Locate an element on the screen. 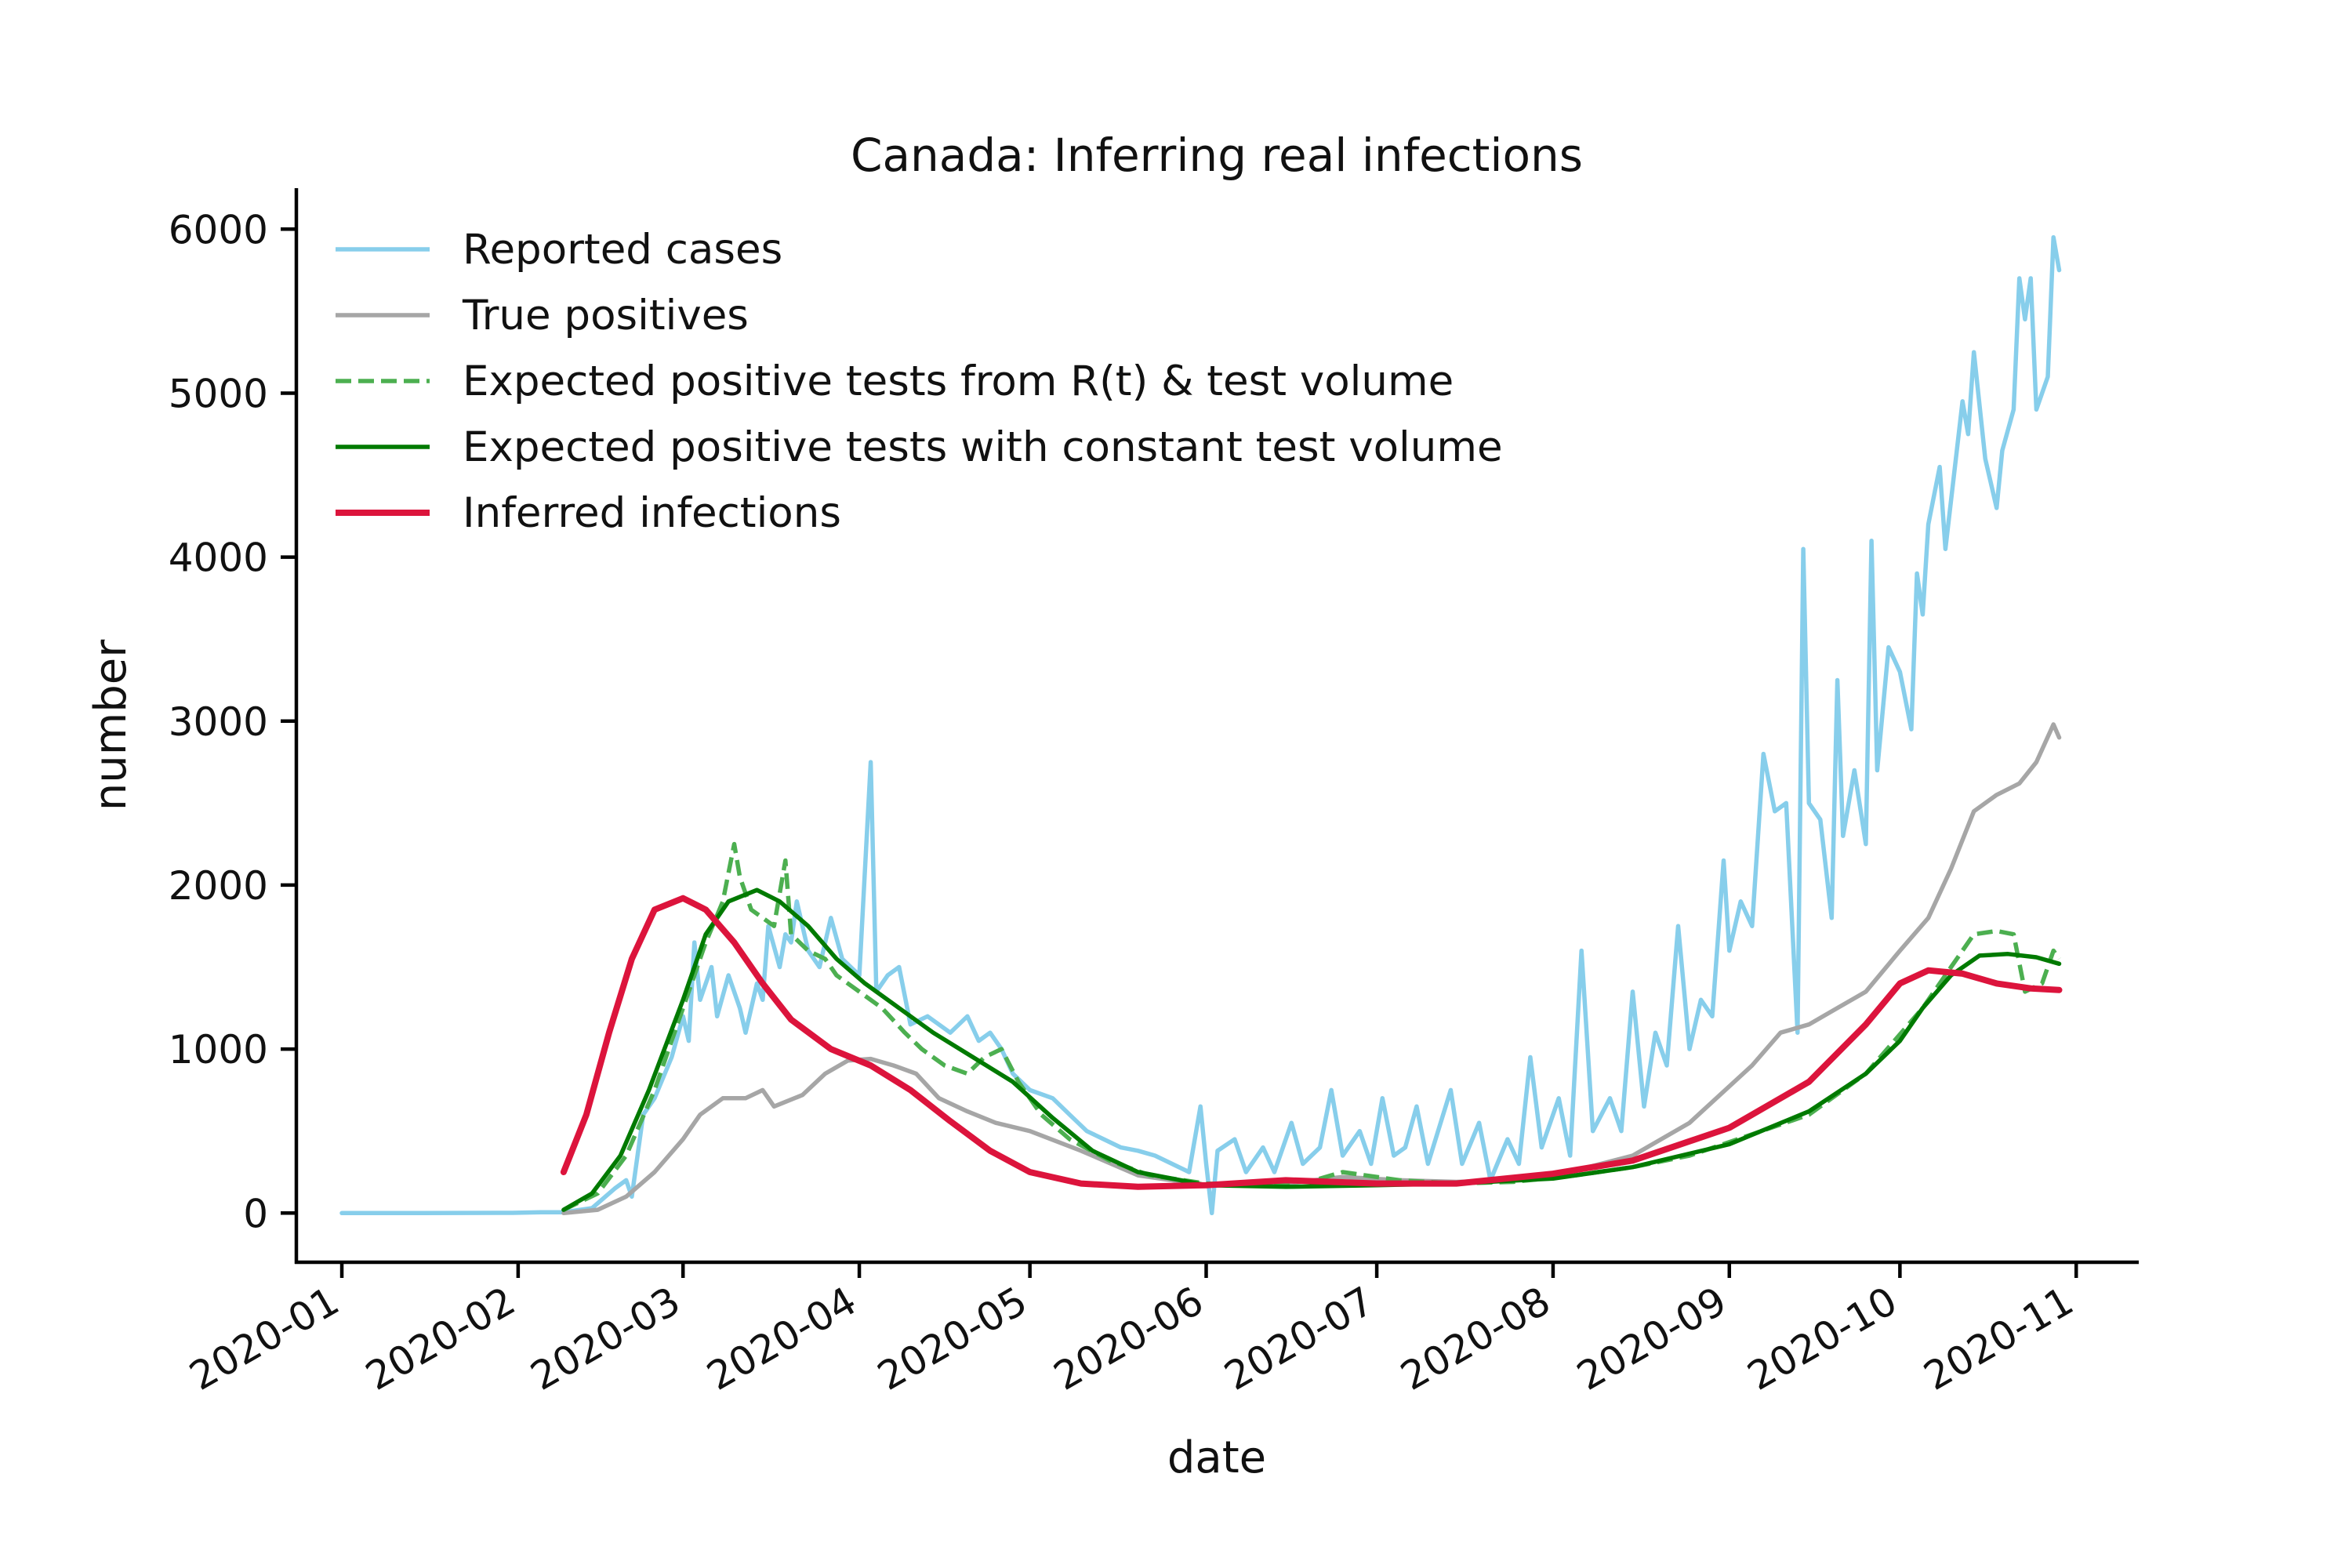 The width and height of the screenshot is (2352, 1568). x-tick-label: 2020-02 is located at coordinates (440, 1338).